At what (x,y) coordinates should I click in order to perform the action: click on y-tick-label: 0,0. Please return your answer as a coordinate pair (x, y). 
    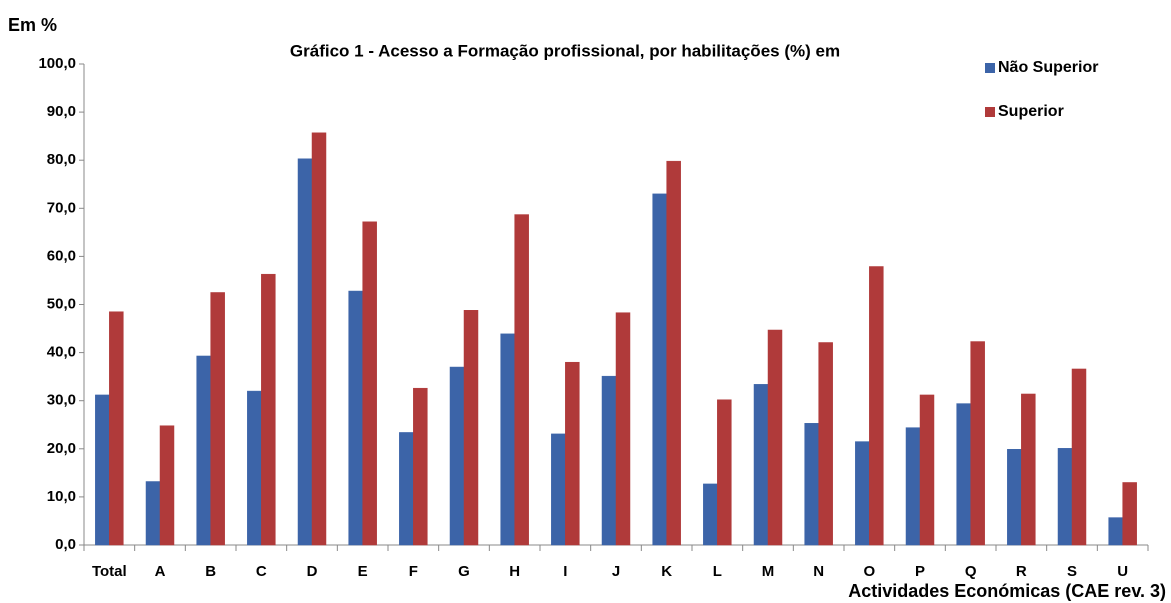
    Looking at the image, I should click on (65, 544).